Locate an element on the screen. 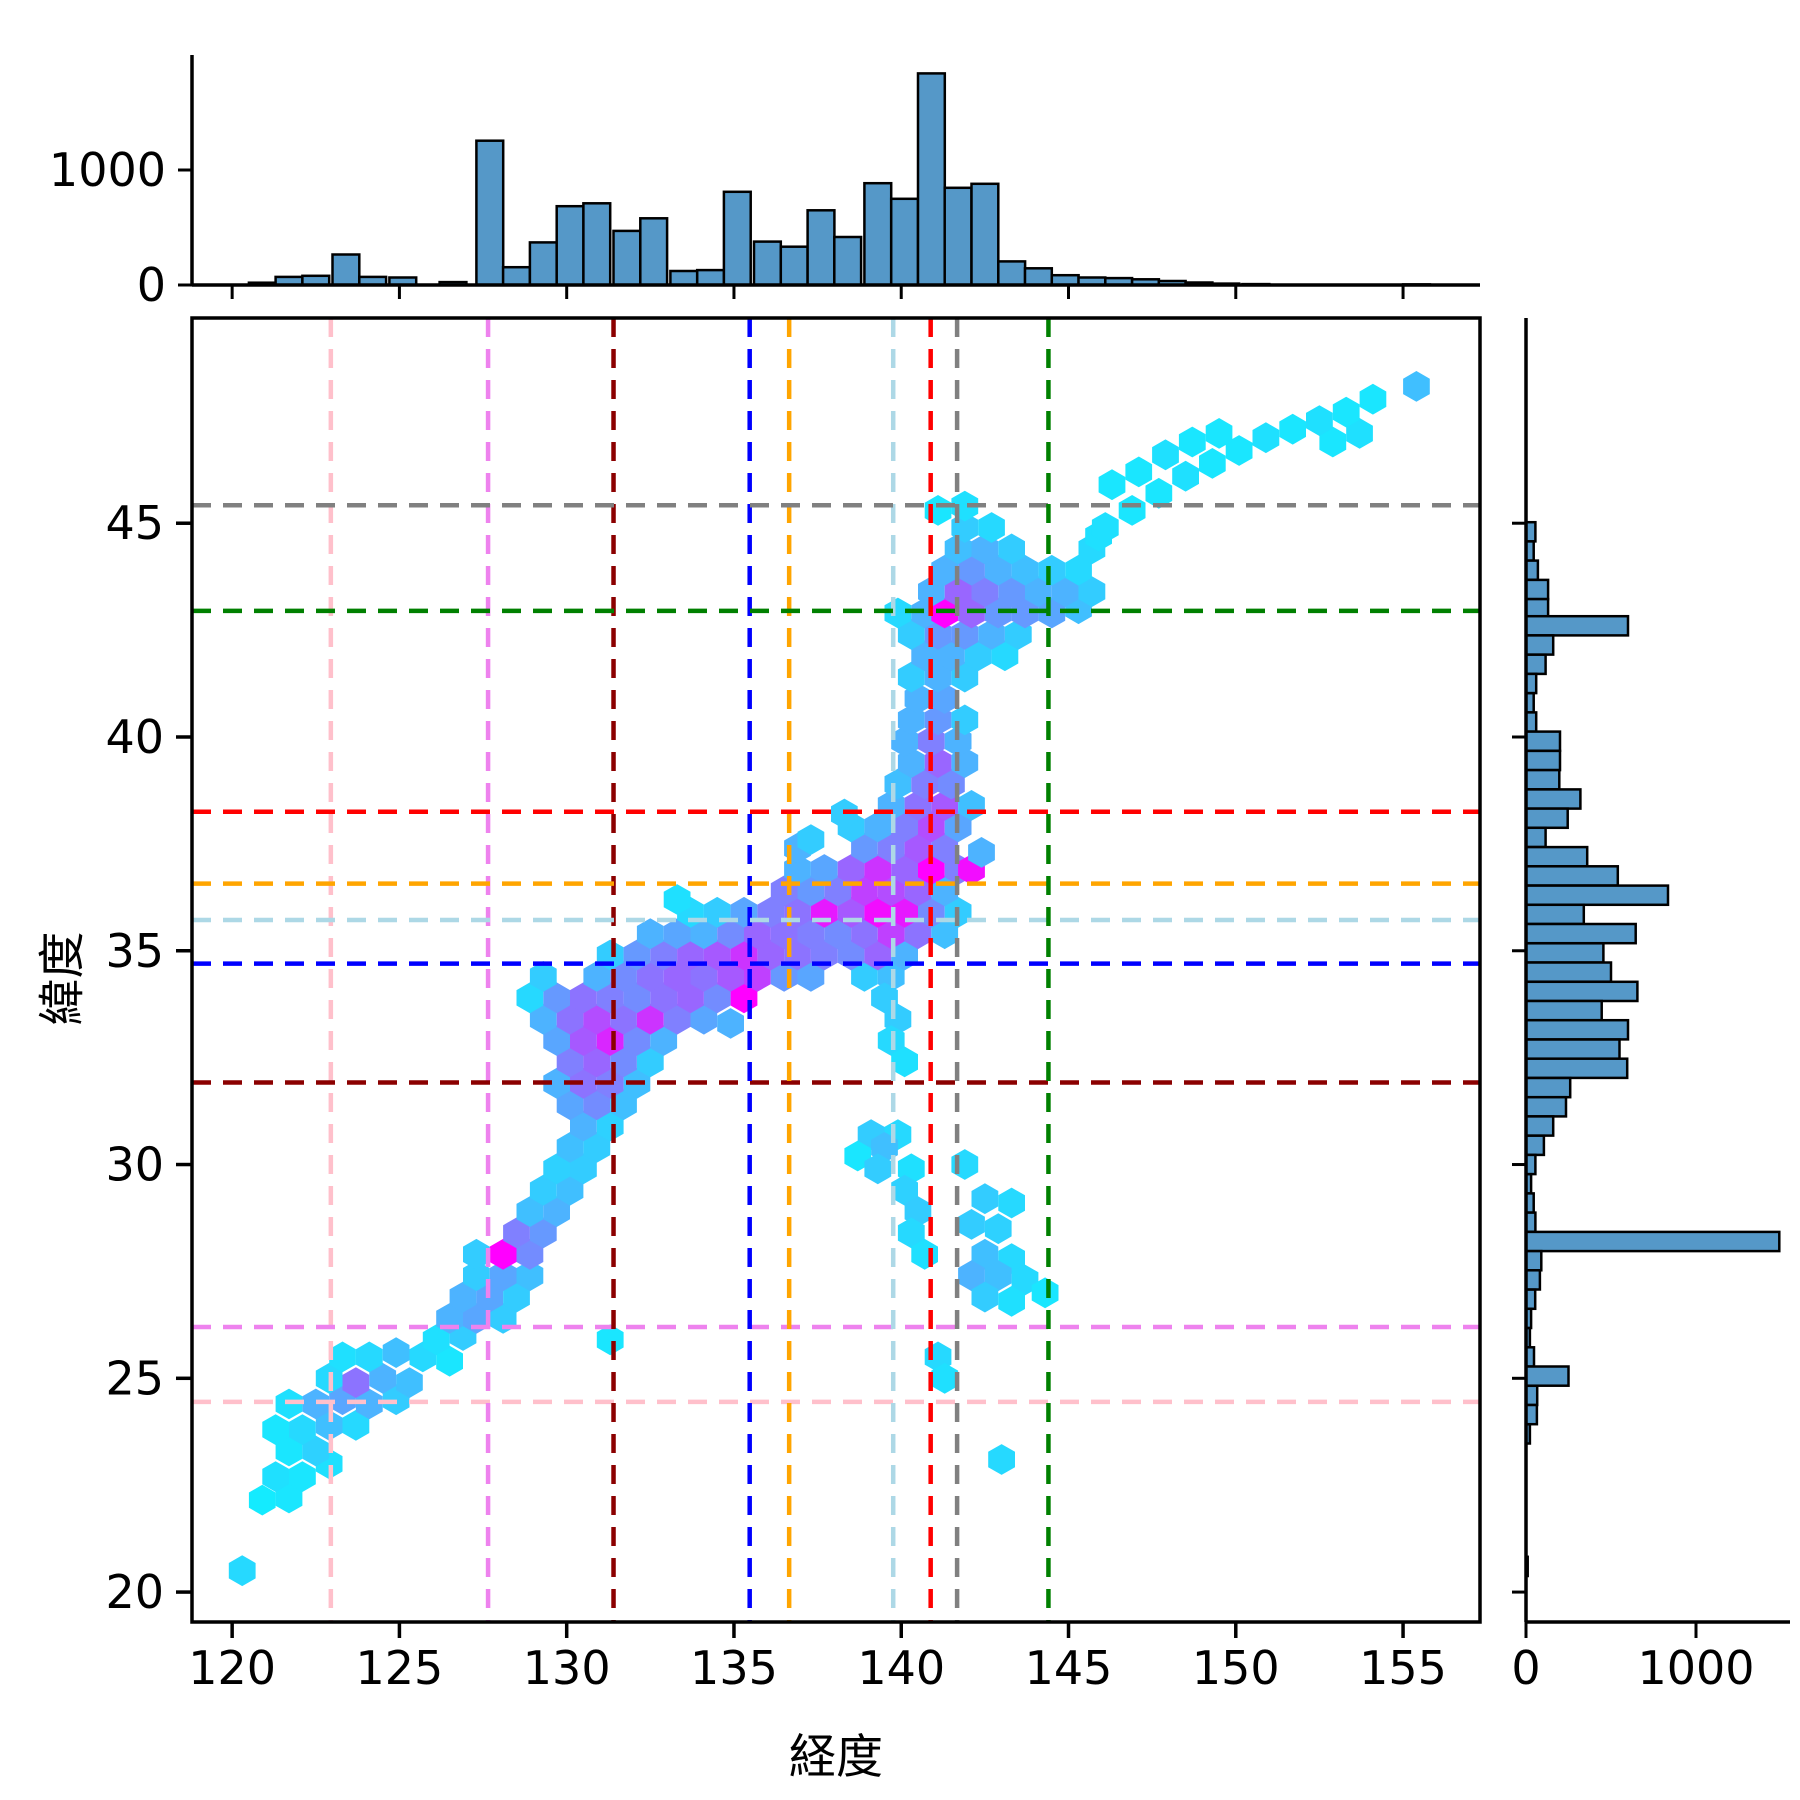  y-tick-label: 45 is located at coordinates (134, 523).